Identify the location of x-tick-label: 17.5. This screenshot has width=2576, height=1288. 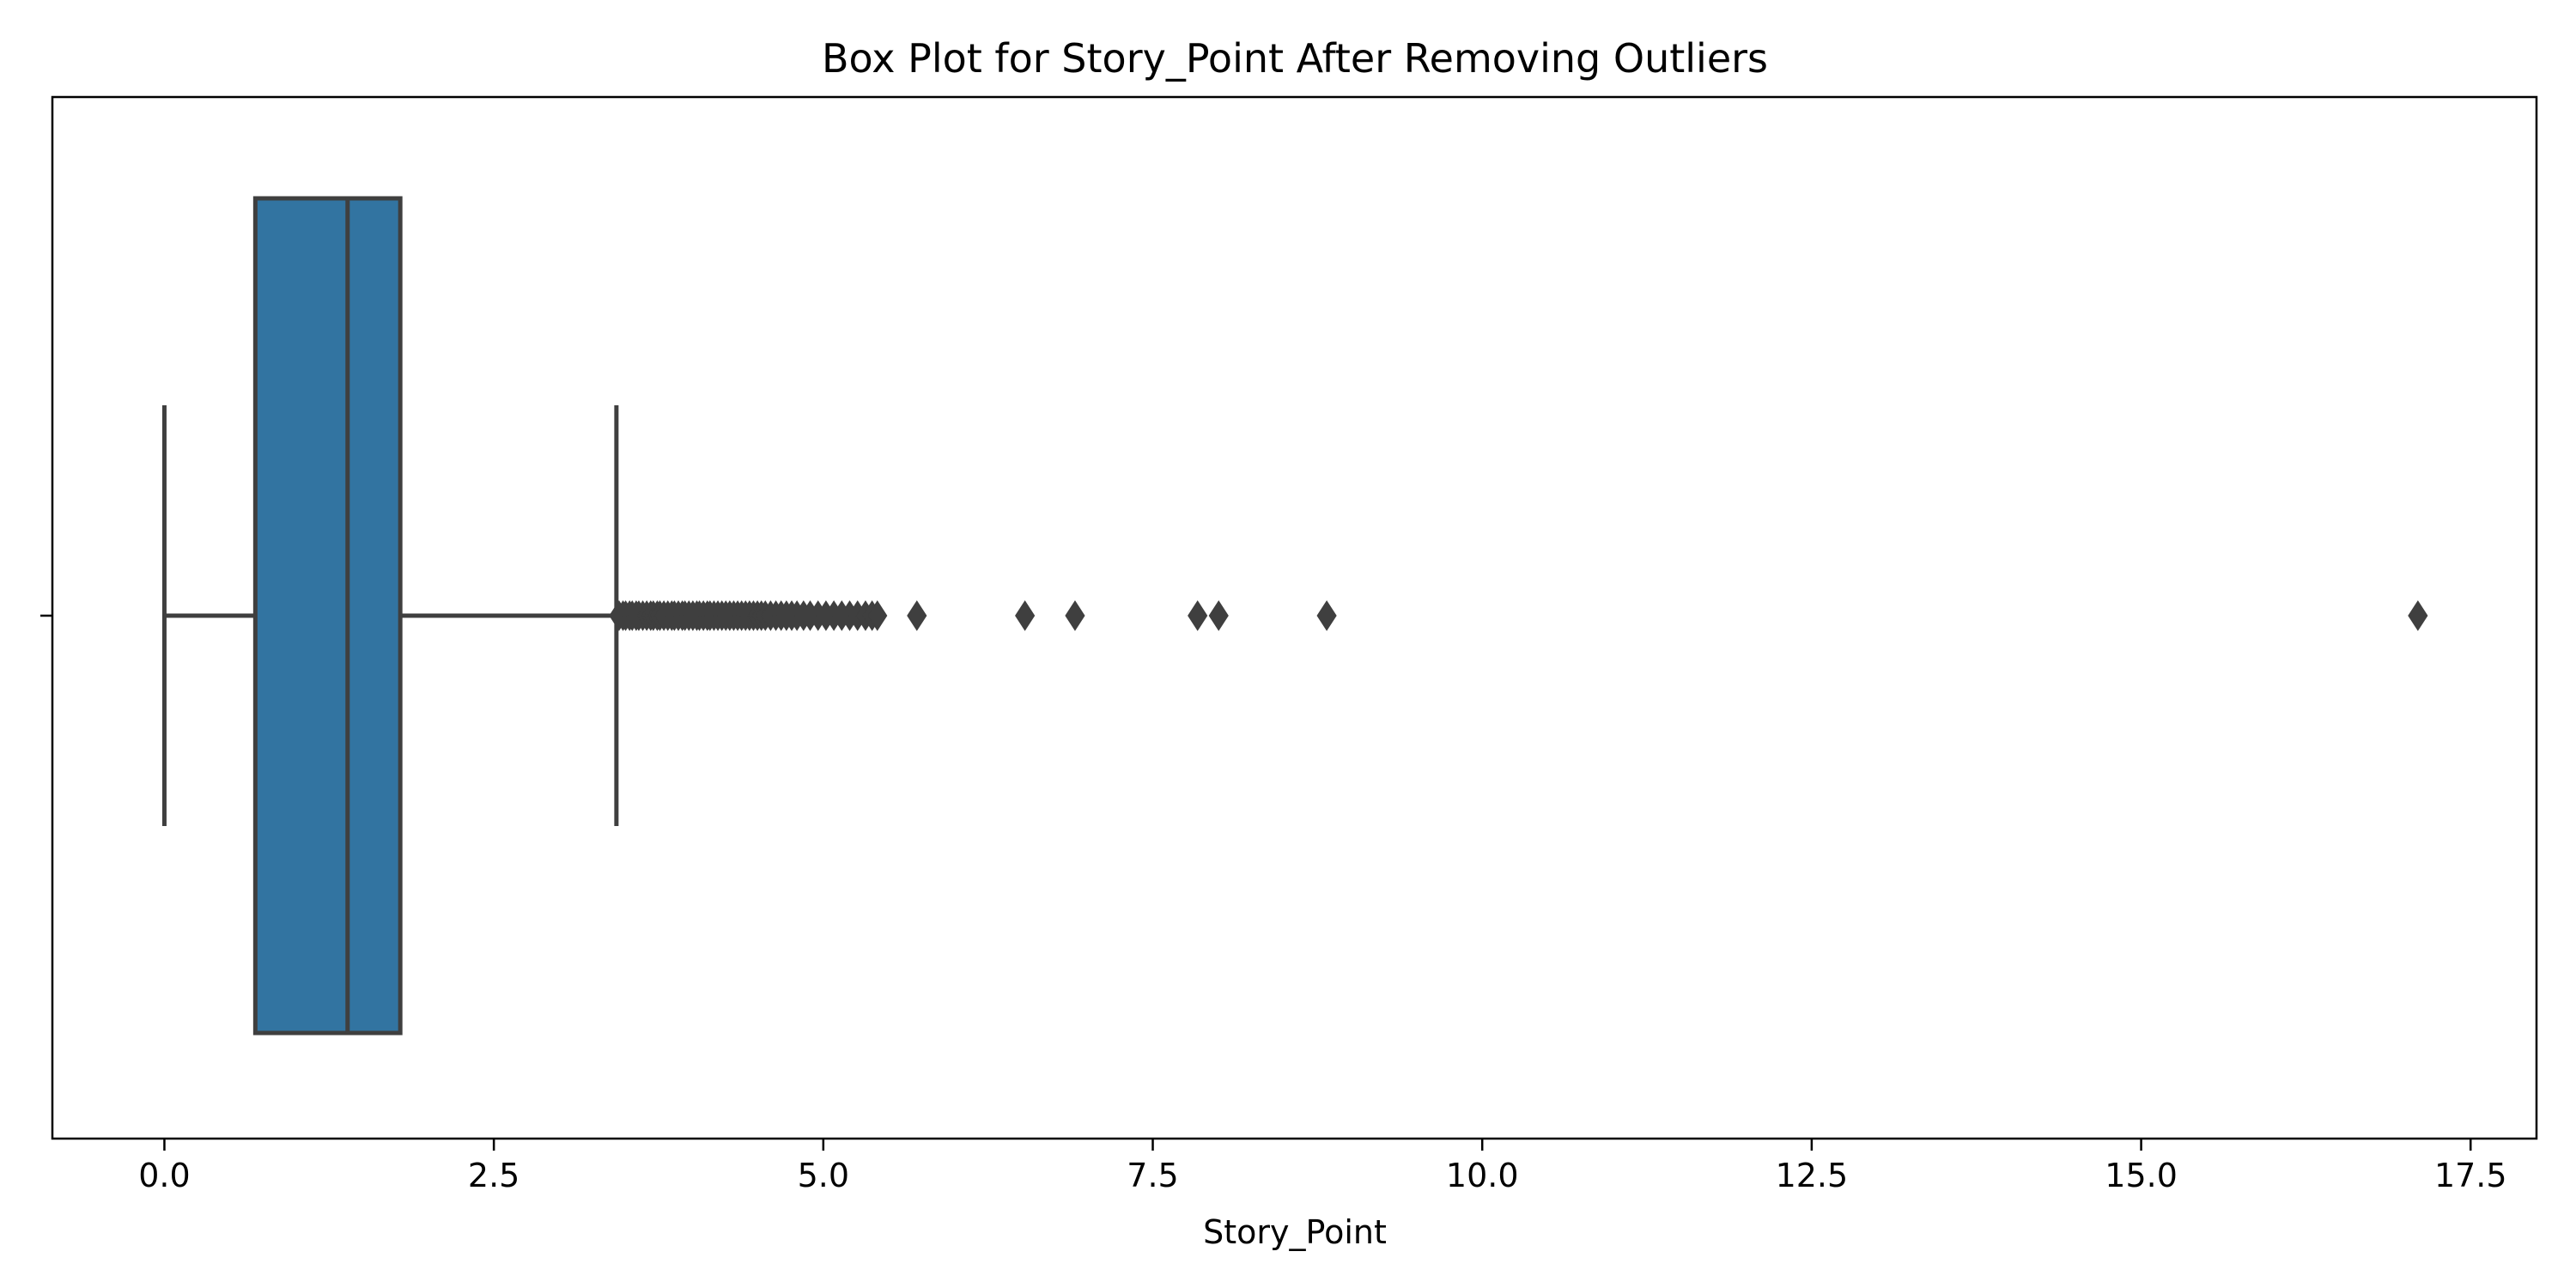
(2470, 1175).